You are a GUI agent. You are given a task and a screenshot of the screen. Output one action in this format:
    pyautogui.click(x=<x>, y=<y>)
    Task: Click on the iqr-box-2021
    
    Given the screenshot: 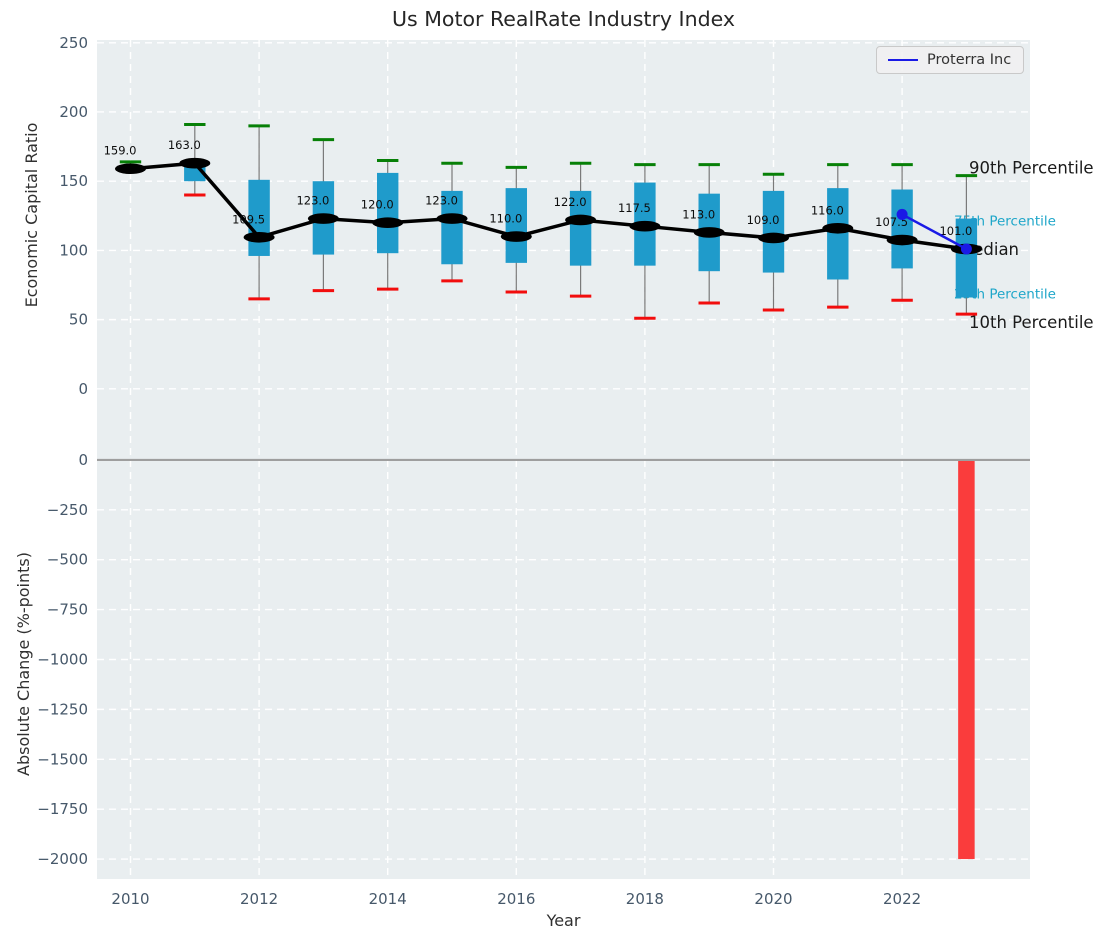 What is the action you would take?
    pyautogui.click(x=838, y=234)
    